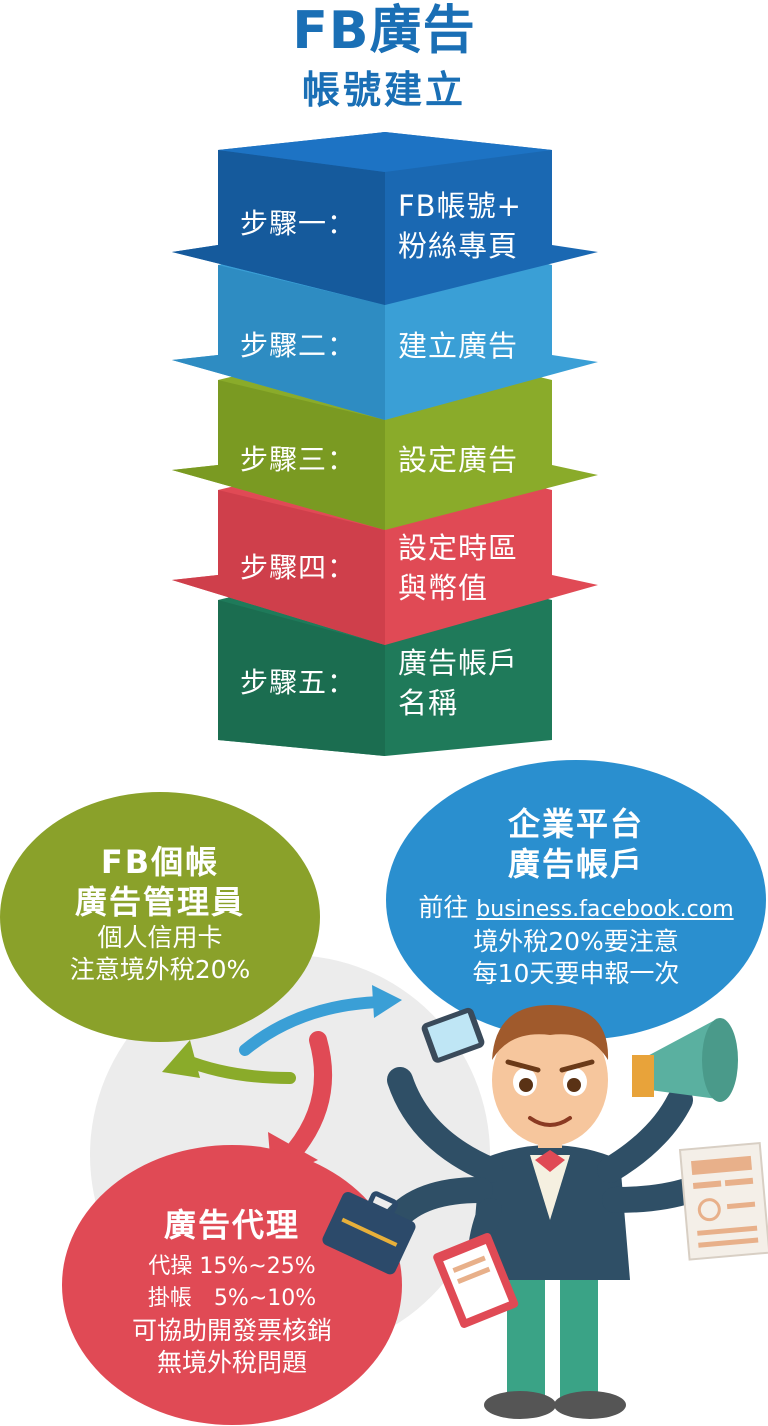  I want to click on smartphone-icon, so click(453, 1035).